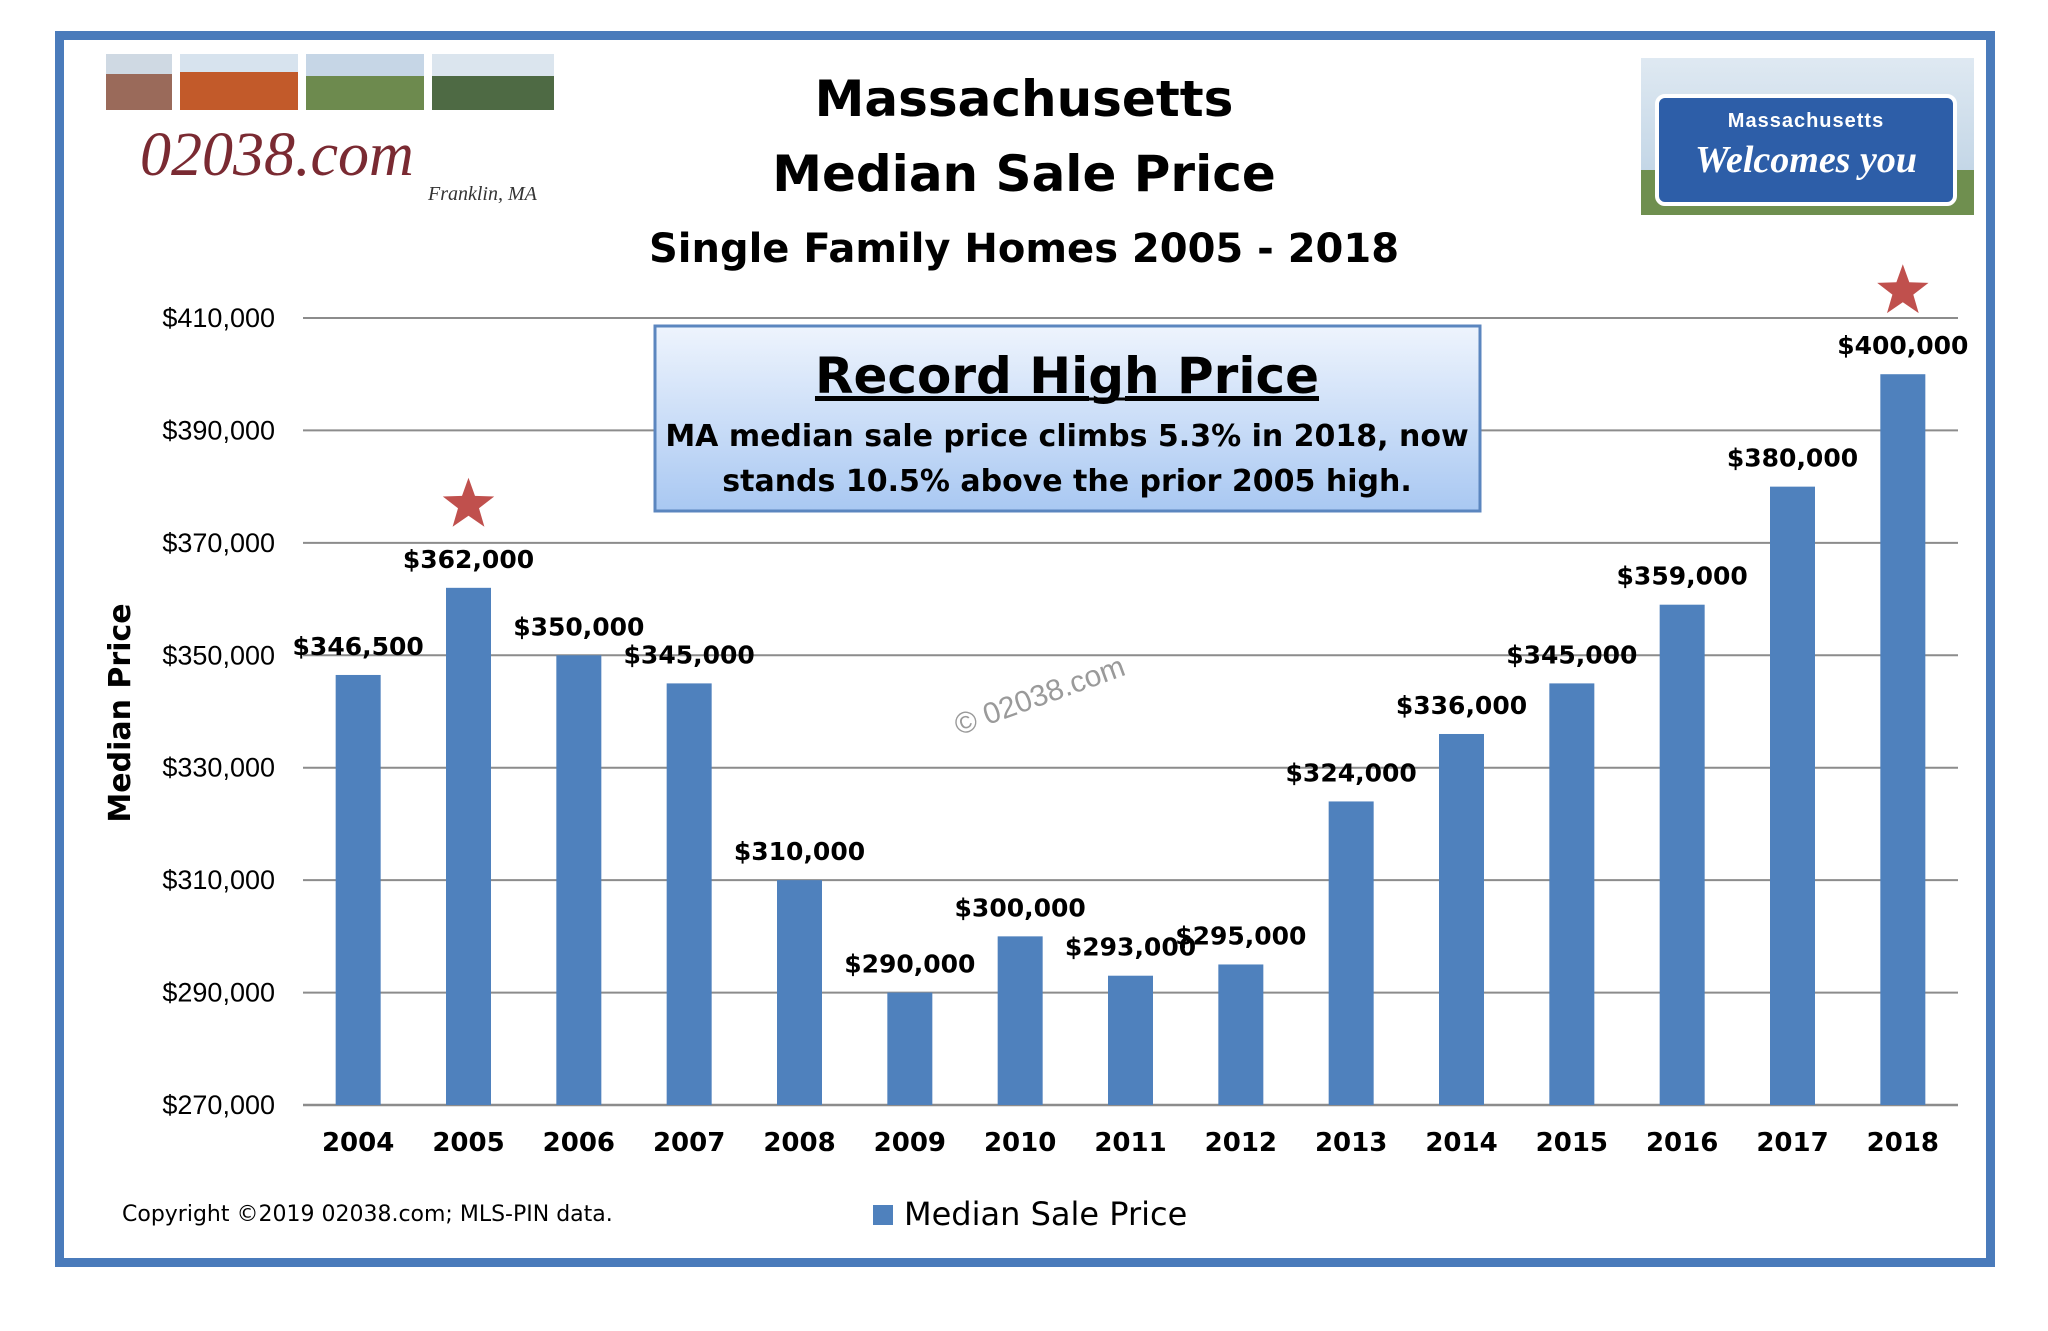  What do you see at coordinates (1682, 854) in the screenshot?
I see `bar-2016` at bounding box center [1682, 854].